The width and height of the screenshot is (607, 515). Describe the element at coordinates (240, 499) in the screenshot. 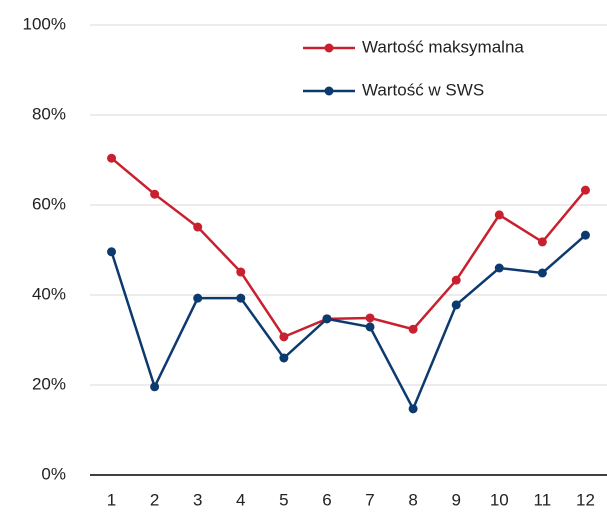

I see `x-tick-label: 4` at that location.